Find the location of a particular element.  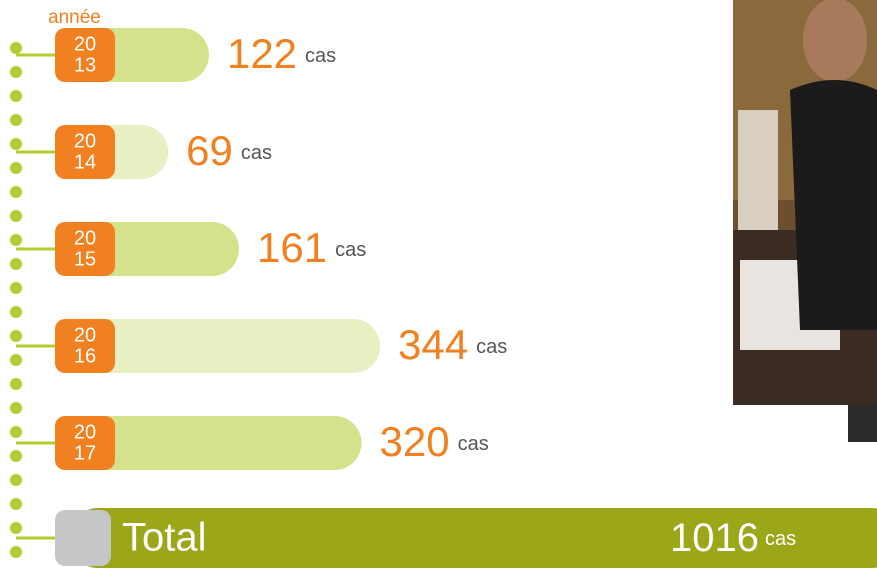

value-label: 320 cas is located at coordinates (434, 441).